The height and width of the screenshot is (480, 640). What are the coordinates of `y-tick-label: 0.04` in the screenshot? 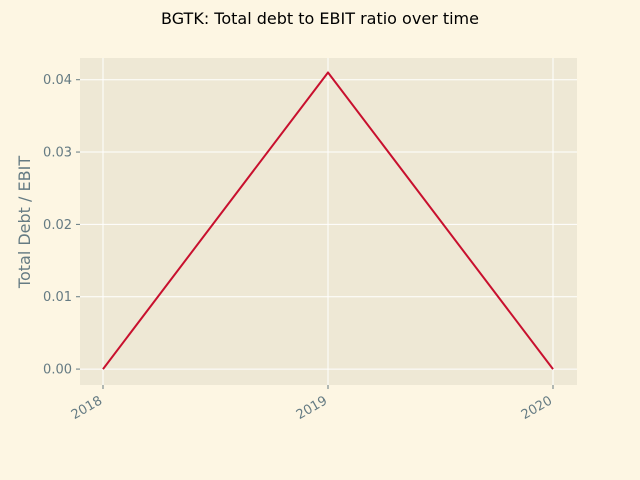 It's located at (57, 80).